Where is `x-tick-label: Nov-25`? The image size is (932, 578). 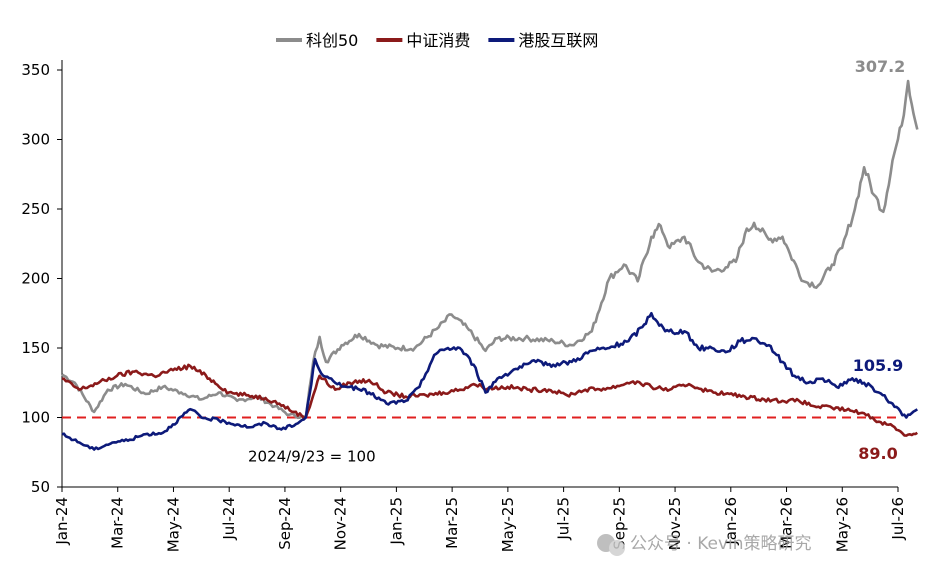
x-tick-label: Nov-25 is located at coordinates (675, 523).